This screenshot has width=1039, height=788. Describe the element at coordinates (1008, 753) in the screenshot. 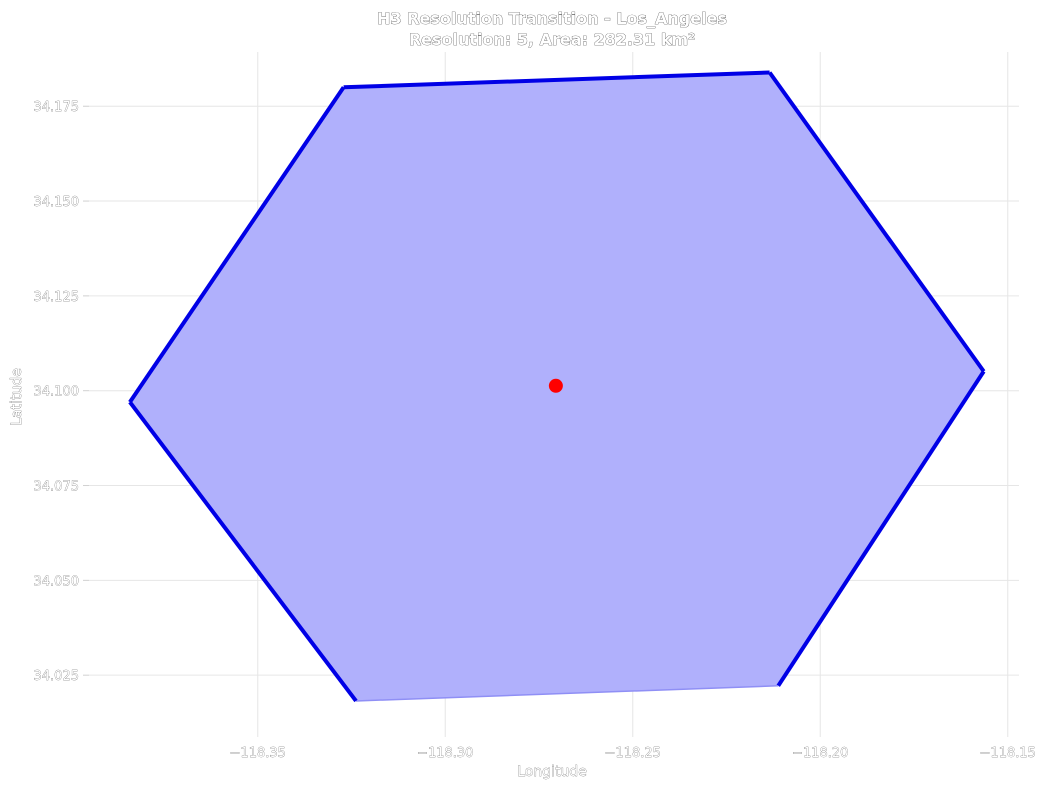

I see `x-tick-label: −118.15` at that location.